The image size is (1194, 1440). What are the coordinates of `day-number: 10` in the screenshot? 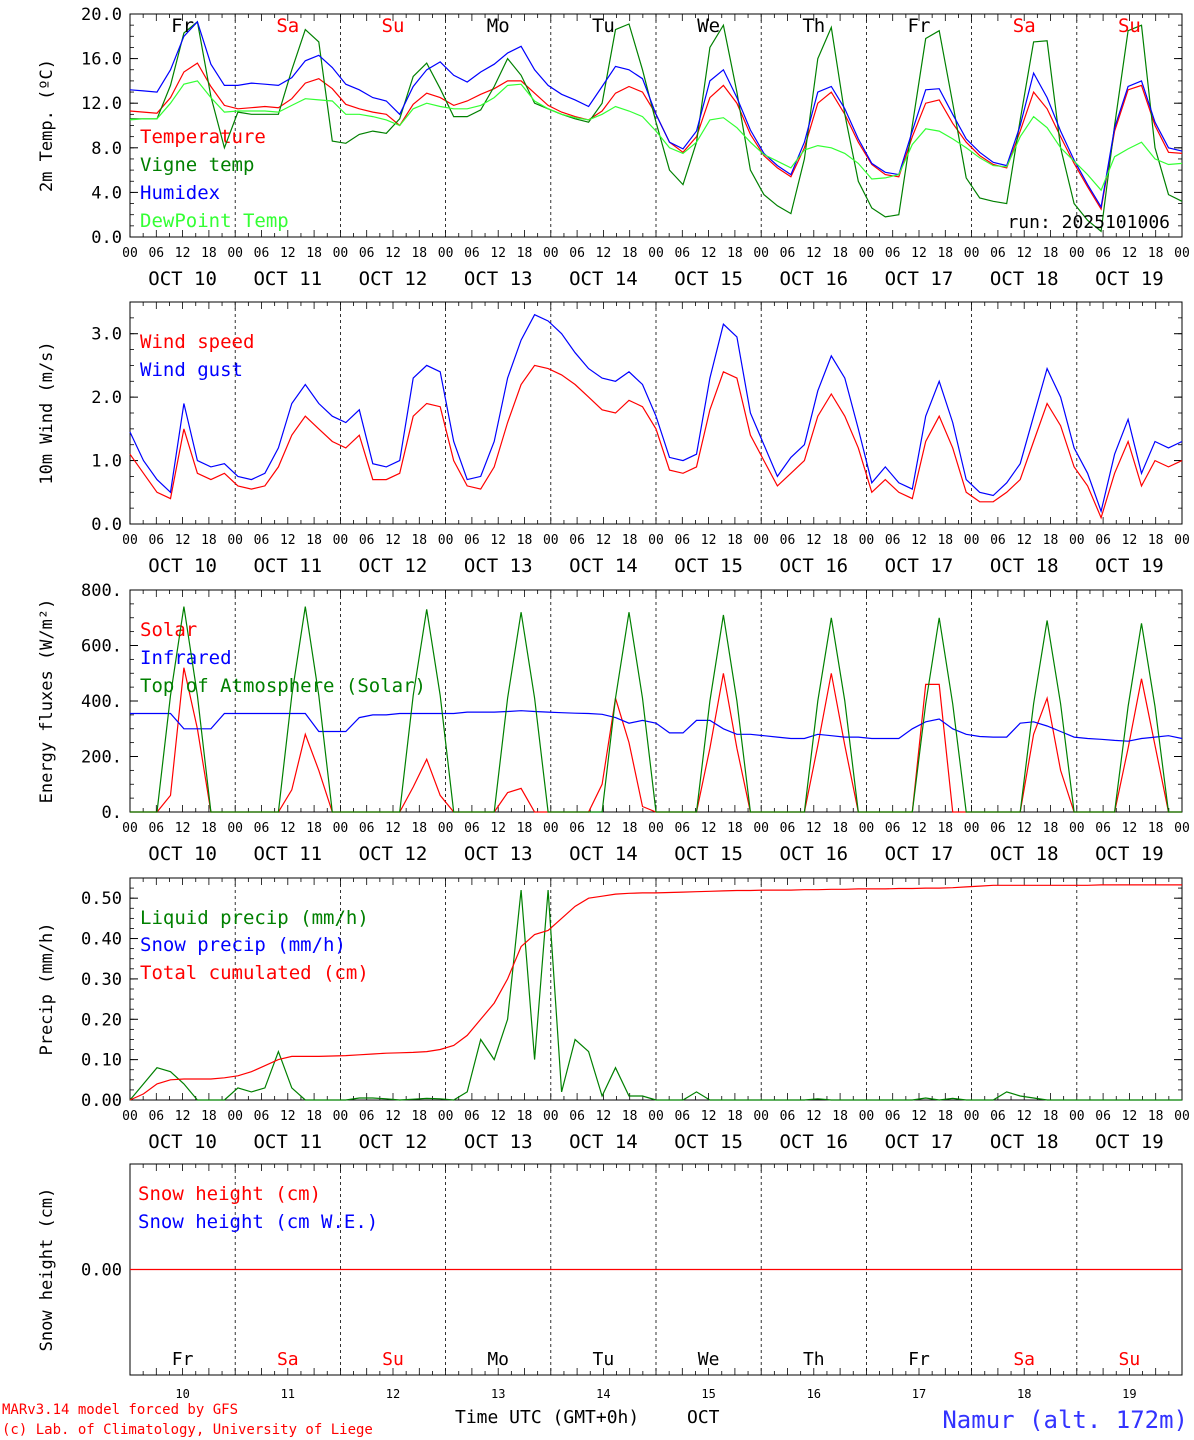 It's located at (182, 1394).